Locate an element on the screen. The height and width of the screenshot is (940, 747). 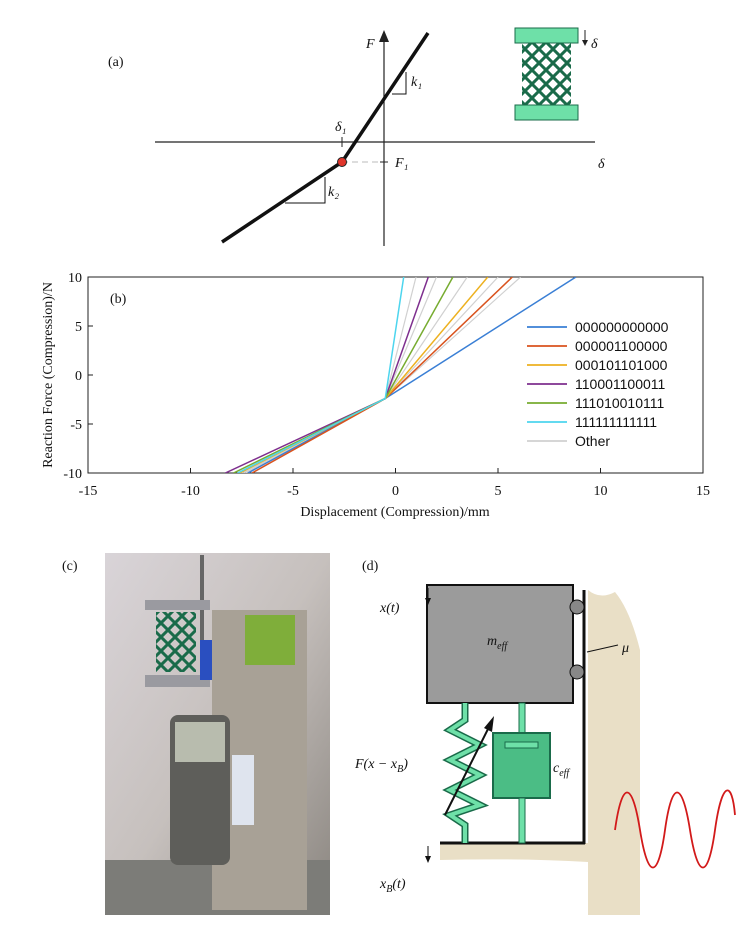
x-tick-label: 10 is located at coordinates (601, 491).